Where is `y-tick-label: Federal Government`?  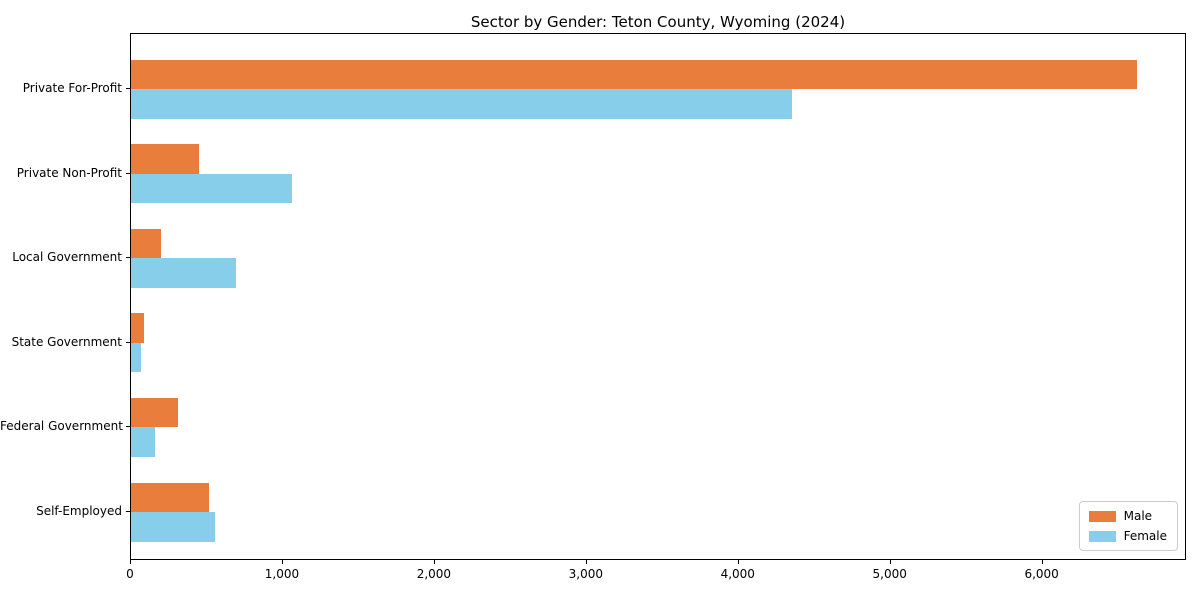
y-tick-label: Federal Government is located at coordinates (61, 426).